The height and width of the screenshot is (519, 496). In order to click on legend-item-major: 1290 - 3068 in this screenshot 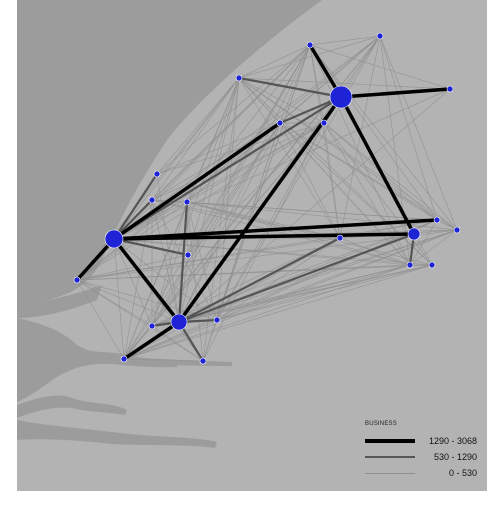, I will do `click(421, 441)`.